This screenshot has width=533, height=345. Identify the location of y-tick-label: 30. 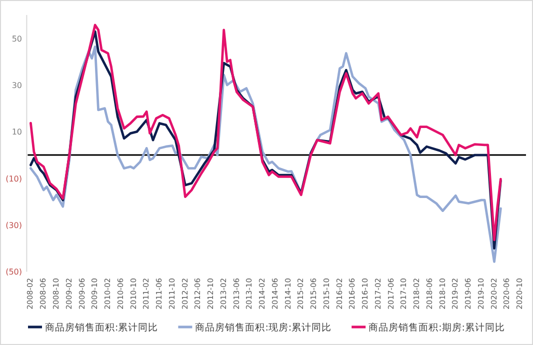
(17, 85).